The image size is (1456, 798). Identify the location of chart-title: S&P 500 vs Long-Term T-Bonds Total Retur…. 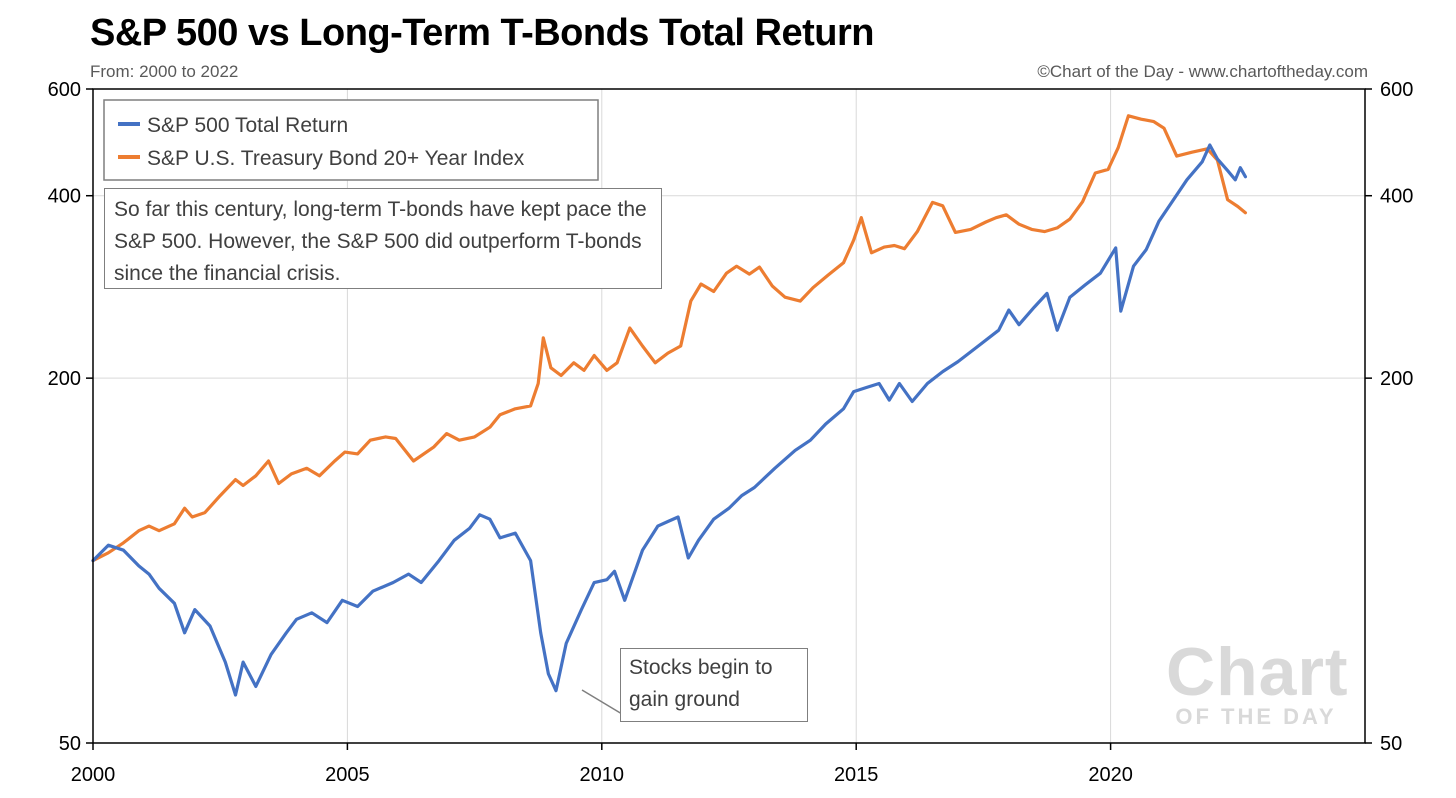
(482, 33).